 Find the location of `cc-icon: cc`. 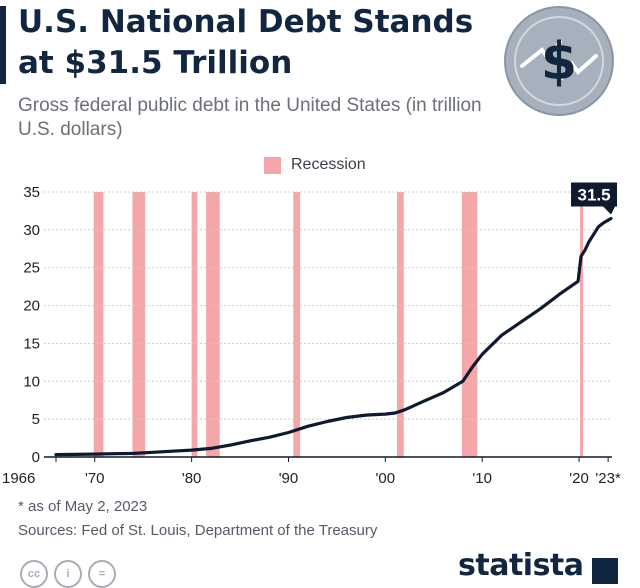

cc-icon: cc is located at coordinates (34, 574).